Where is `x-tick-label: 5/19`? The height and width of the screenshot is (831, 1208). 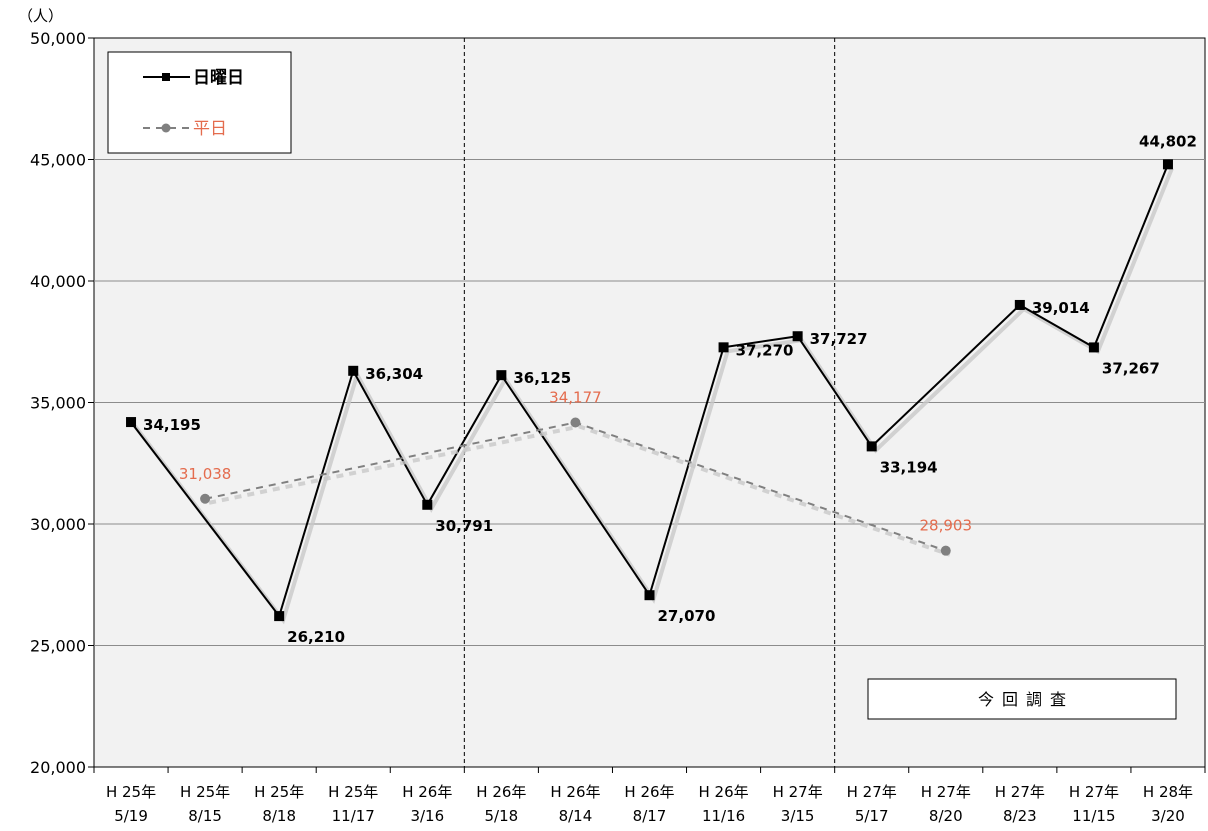
x-tick-label: 5/19 is located at coordinates (131, 816).